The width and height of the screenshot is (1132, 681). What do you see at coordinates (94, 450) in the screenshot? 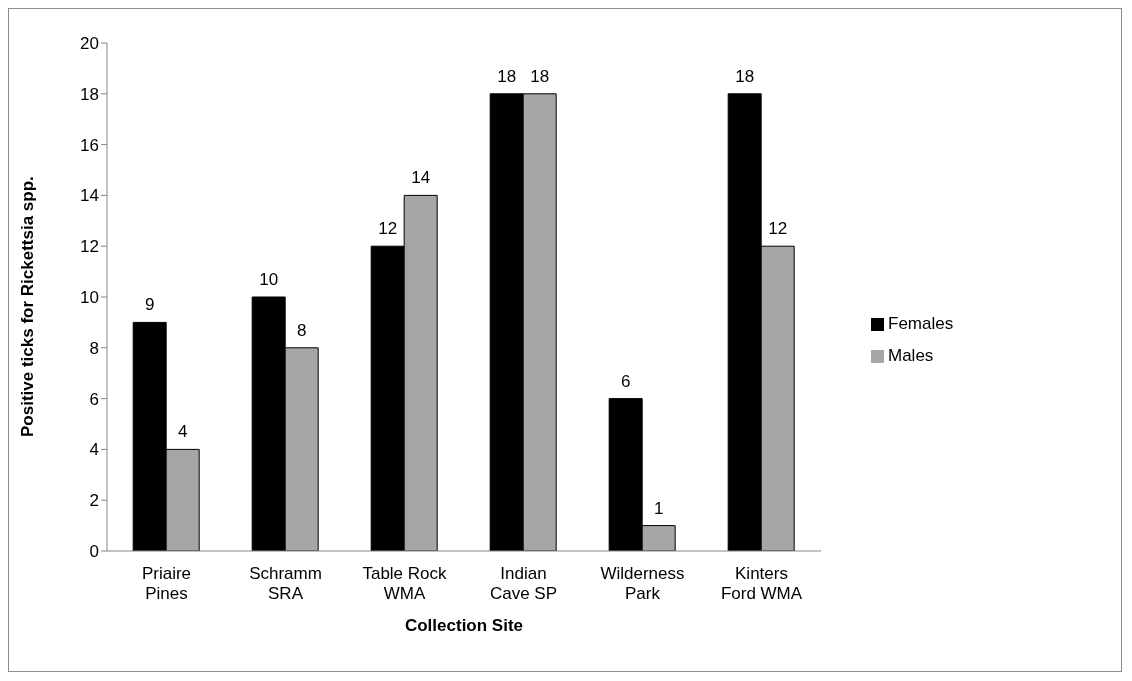
I see `y-tick-label: 4` at bounding box center [94, 450].